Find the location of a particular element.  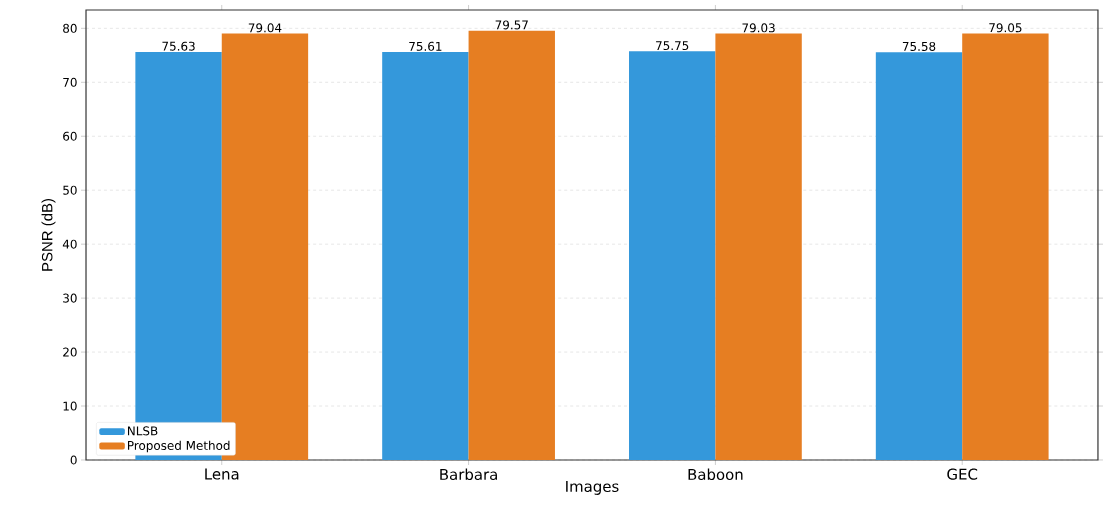

data-label: 75.58 is located at coordinates (919, 46).